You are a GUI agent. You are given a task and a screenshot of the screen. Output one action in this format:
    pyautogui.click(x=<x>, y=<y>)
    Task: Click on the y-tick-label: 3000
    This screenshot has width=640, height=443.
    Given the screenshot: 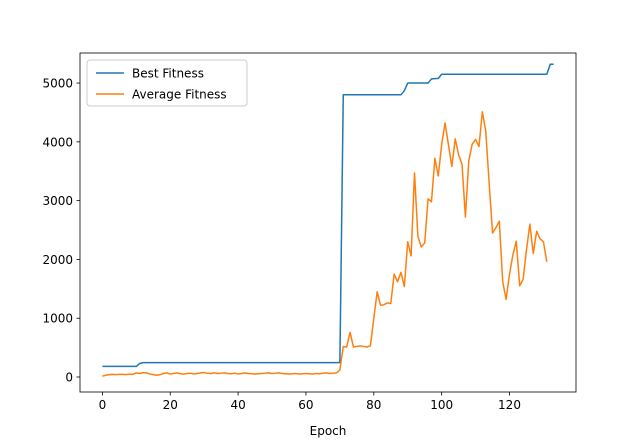 What is the action you would take?
    pyautogui.click(x=57, y=201)
    